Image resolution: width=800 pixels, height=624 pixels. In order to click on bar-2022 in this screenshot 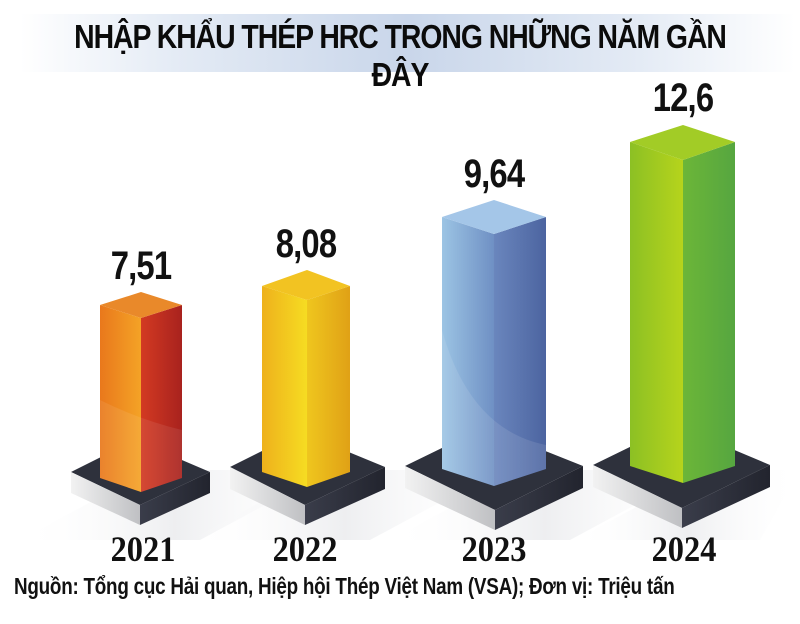, I will do `click(307, 397)`.